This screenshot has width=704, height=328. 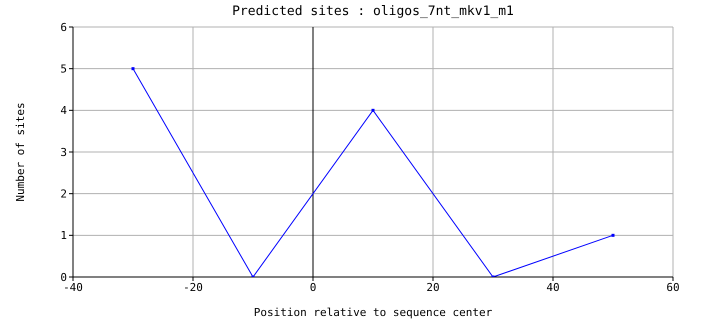 I want to click on x-tick-label: 0, so click(x=313, y=287).